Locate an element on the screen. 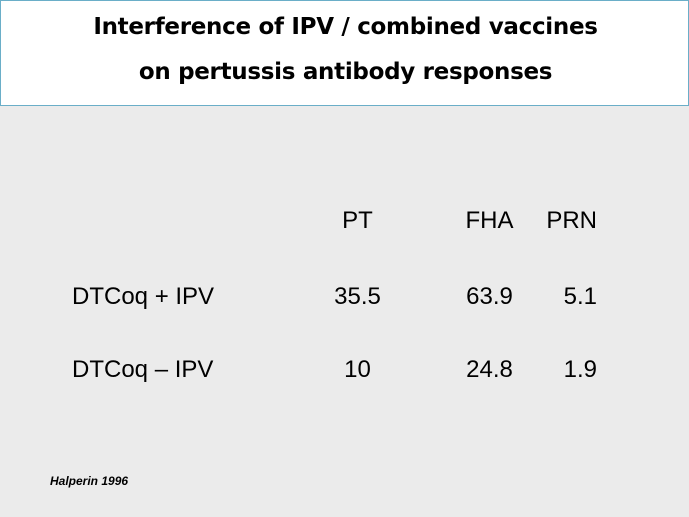 The height and width of the screenshot is (517, 689). column-header-prn: PRN is located at coordinates (571, 220).